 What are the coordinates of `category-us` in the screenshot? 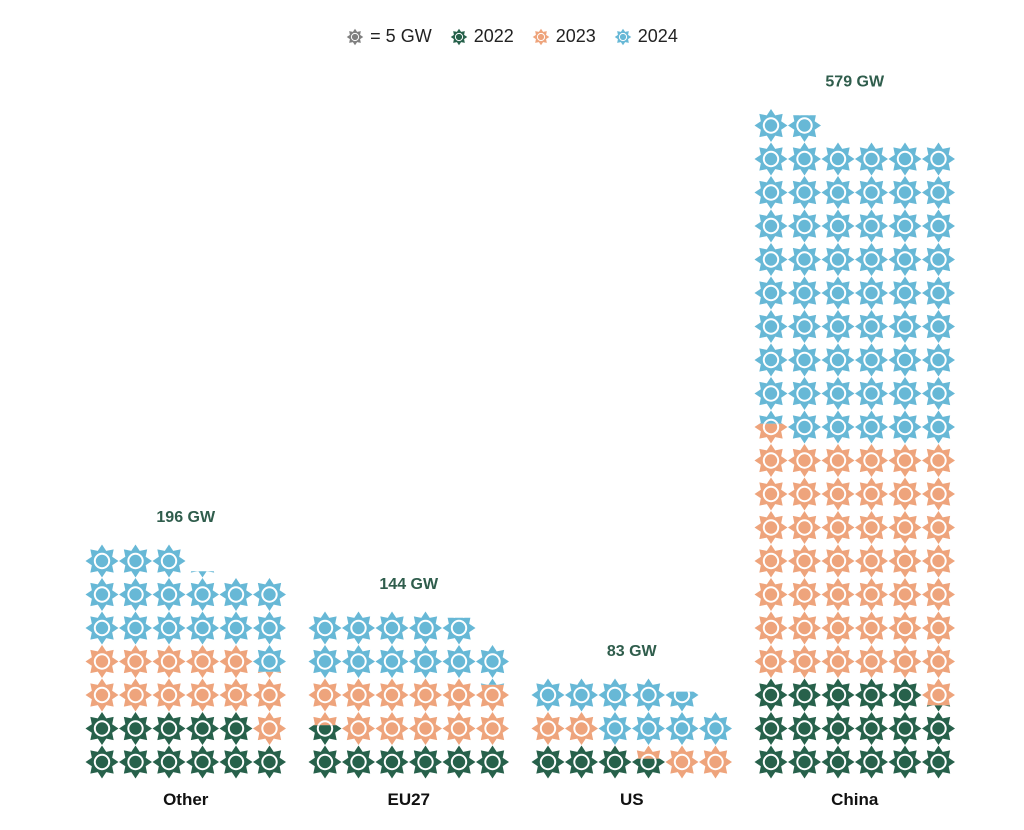 It's located at (631, 728).